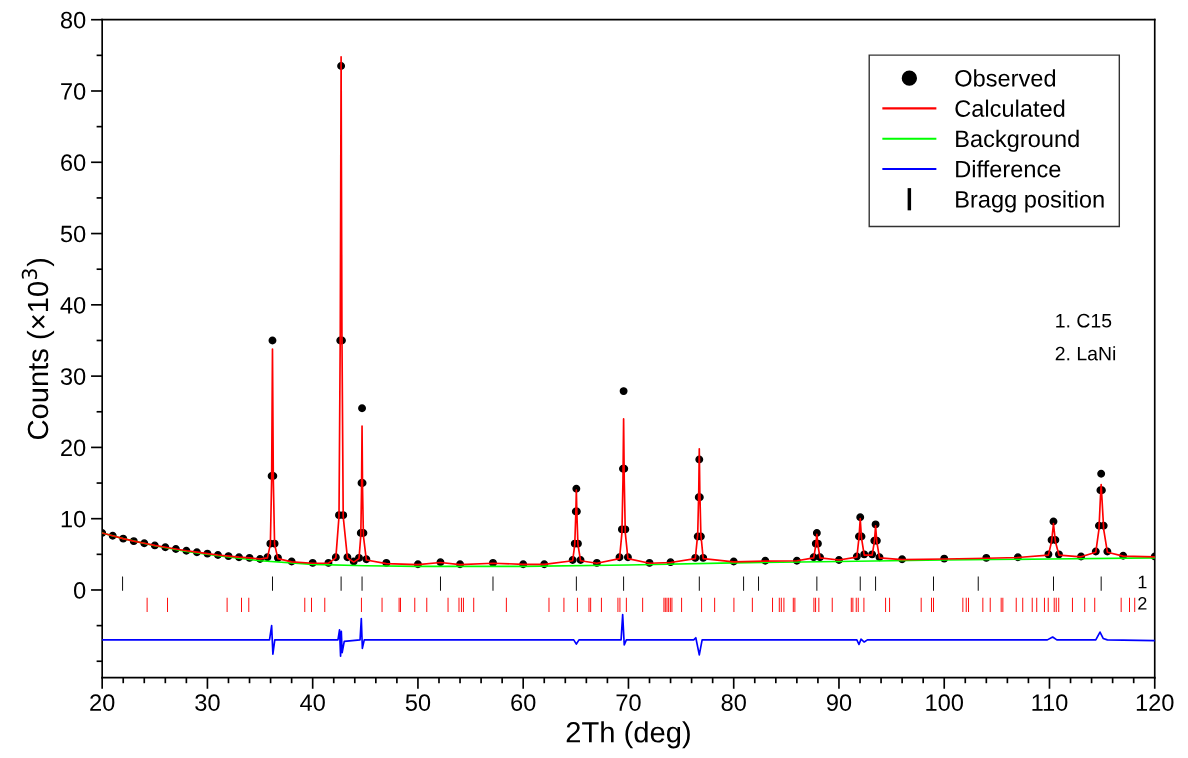  I want to click on y-tick-label: 0, so click(79, 590).